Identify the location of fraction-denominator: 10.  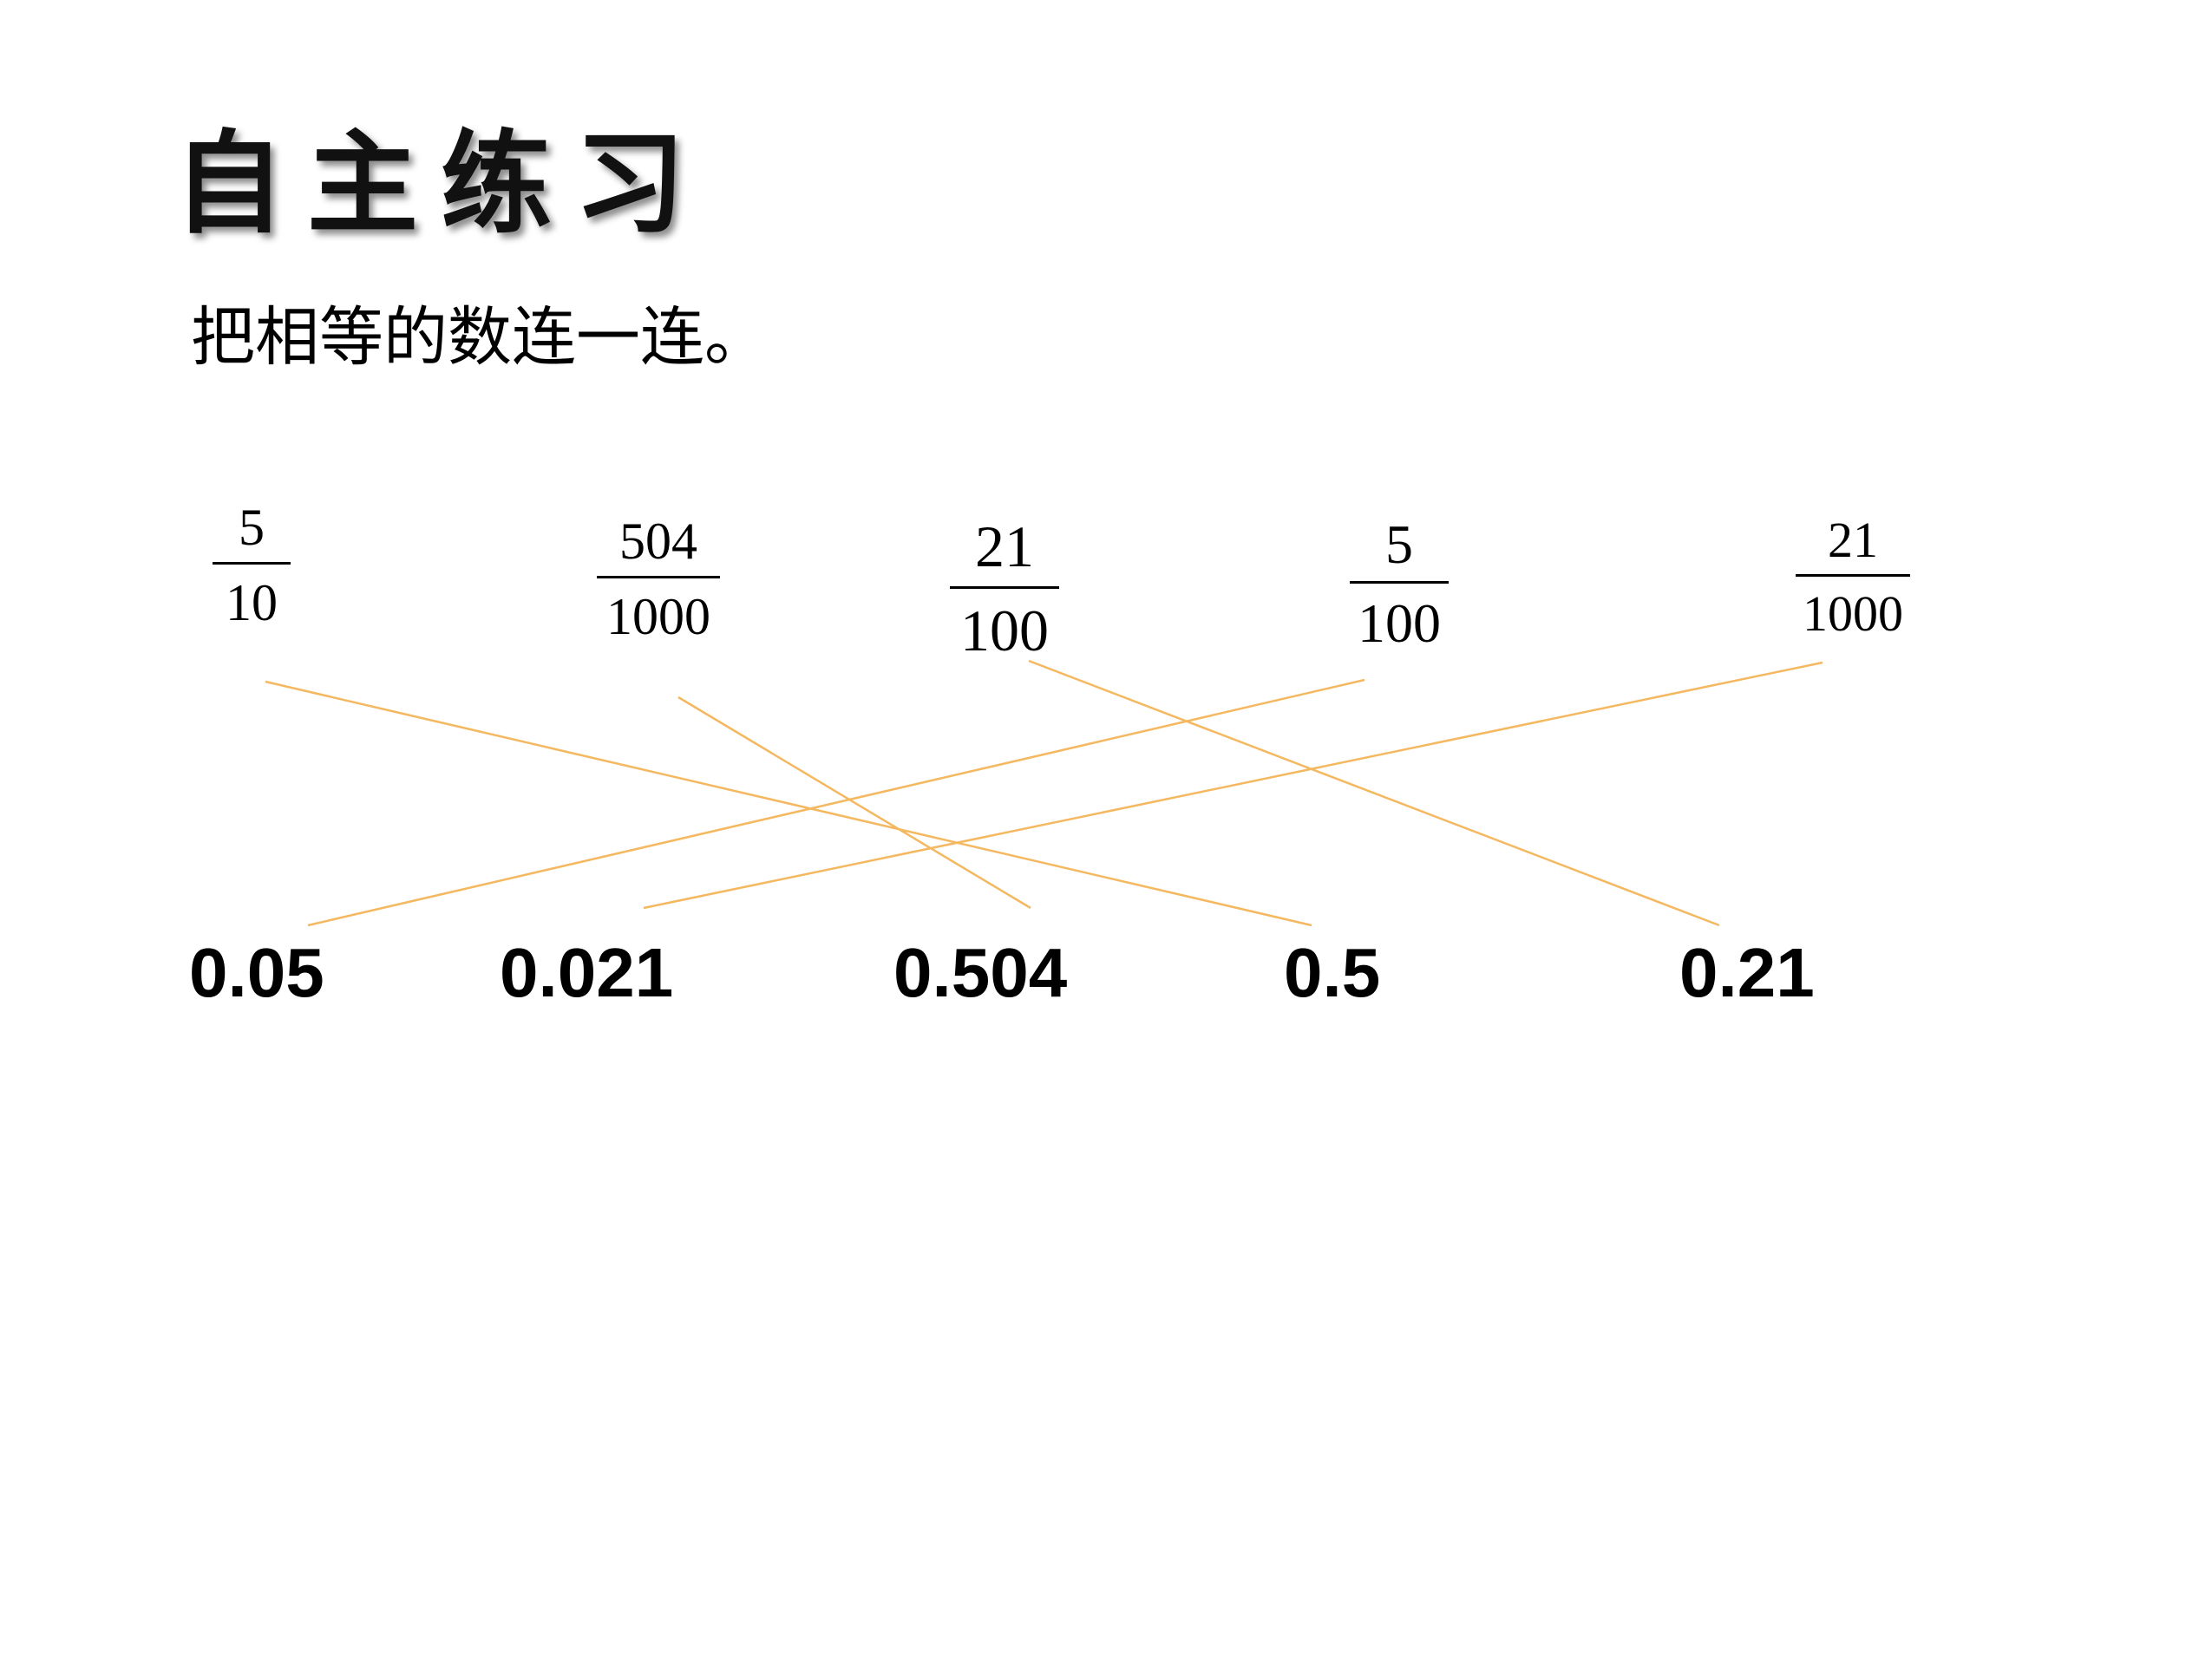
(252, 602).